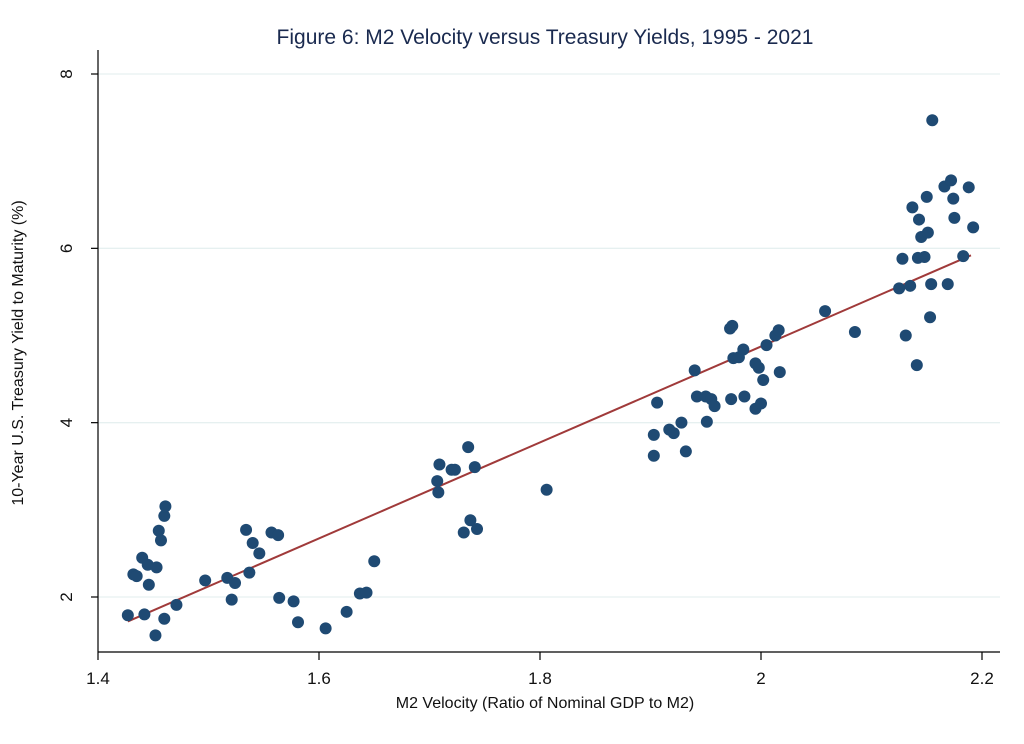  Describe the element at coordinates (760, 678) in the screenshot. I see `x-tick-label: 2` at that location.